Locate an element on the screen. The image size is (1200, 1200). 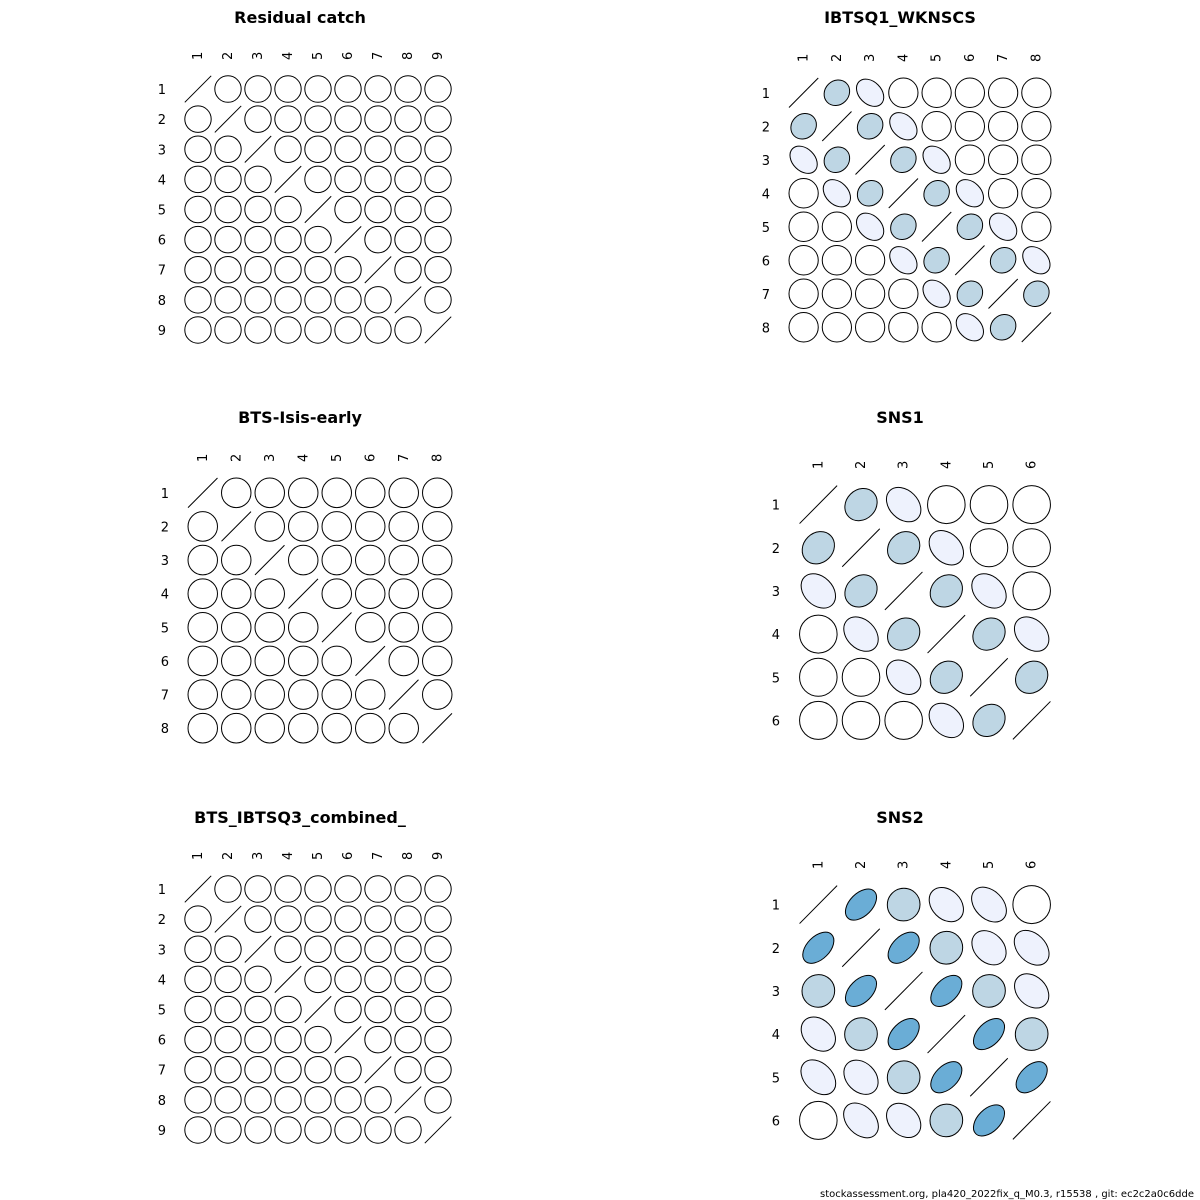
column-label: 1 is located at coordinates (818, 865).